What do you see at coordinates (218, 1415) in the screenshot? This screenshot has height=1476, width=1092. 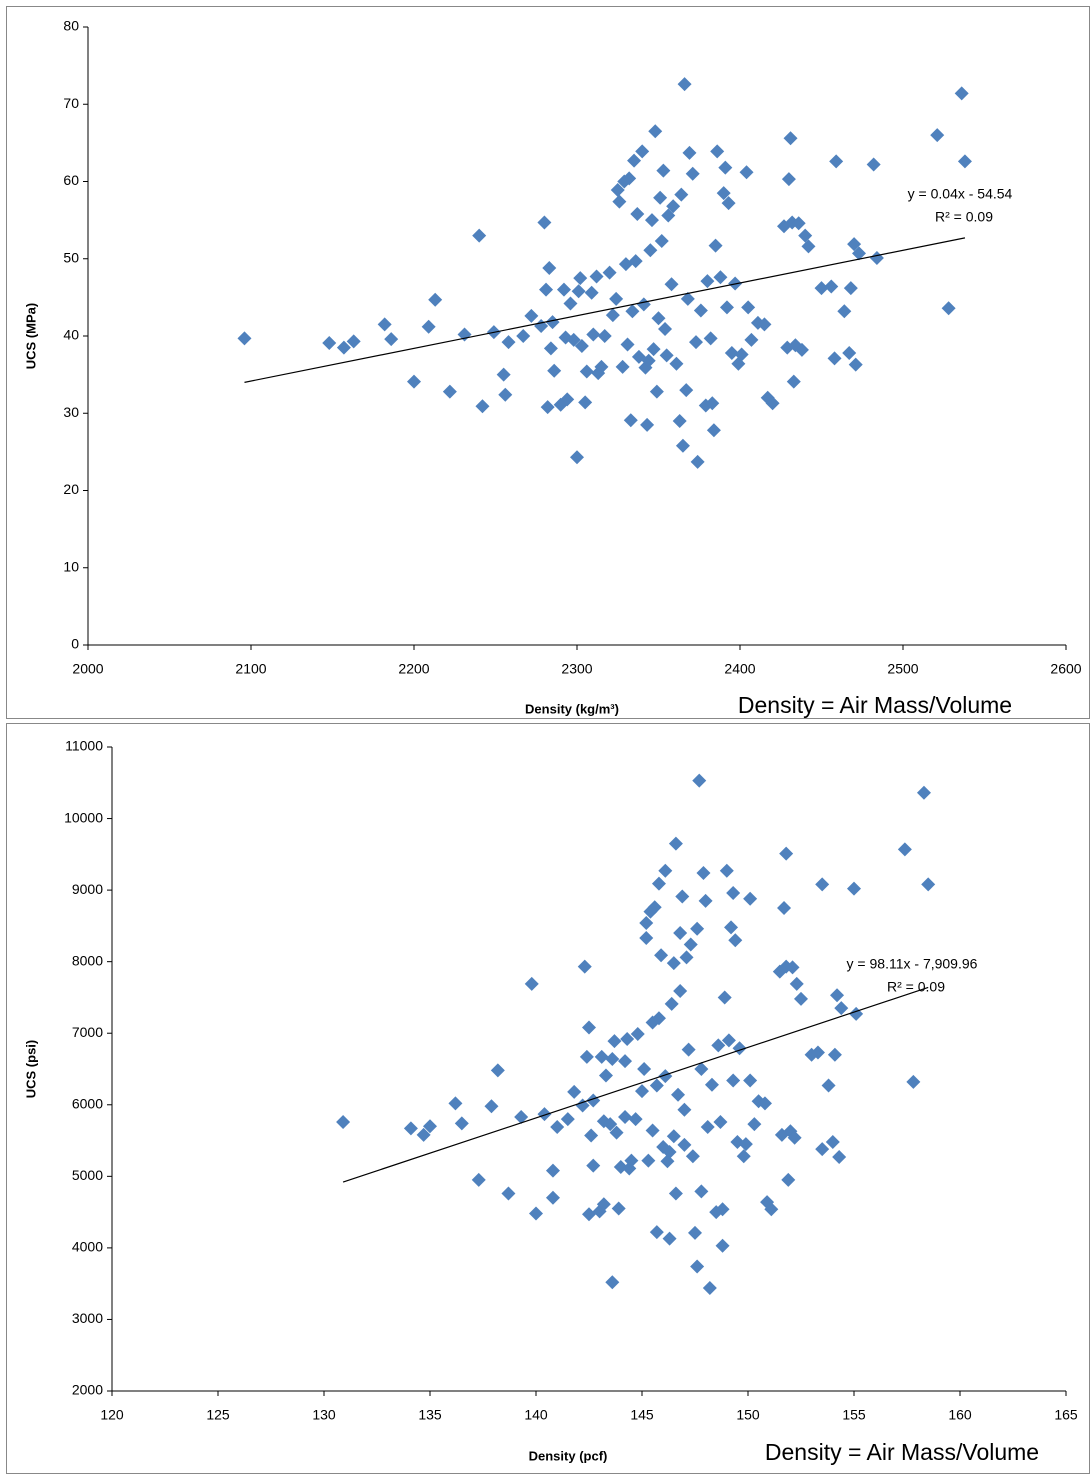 I see `x-tick-label: 125` at bounding box center [218, 1415].